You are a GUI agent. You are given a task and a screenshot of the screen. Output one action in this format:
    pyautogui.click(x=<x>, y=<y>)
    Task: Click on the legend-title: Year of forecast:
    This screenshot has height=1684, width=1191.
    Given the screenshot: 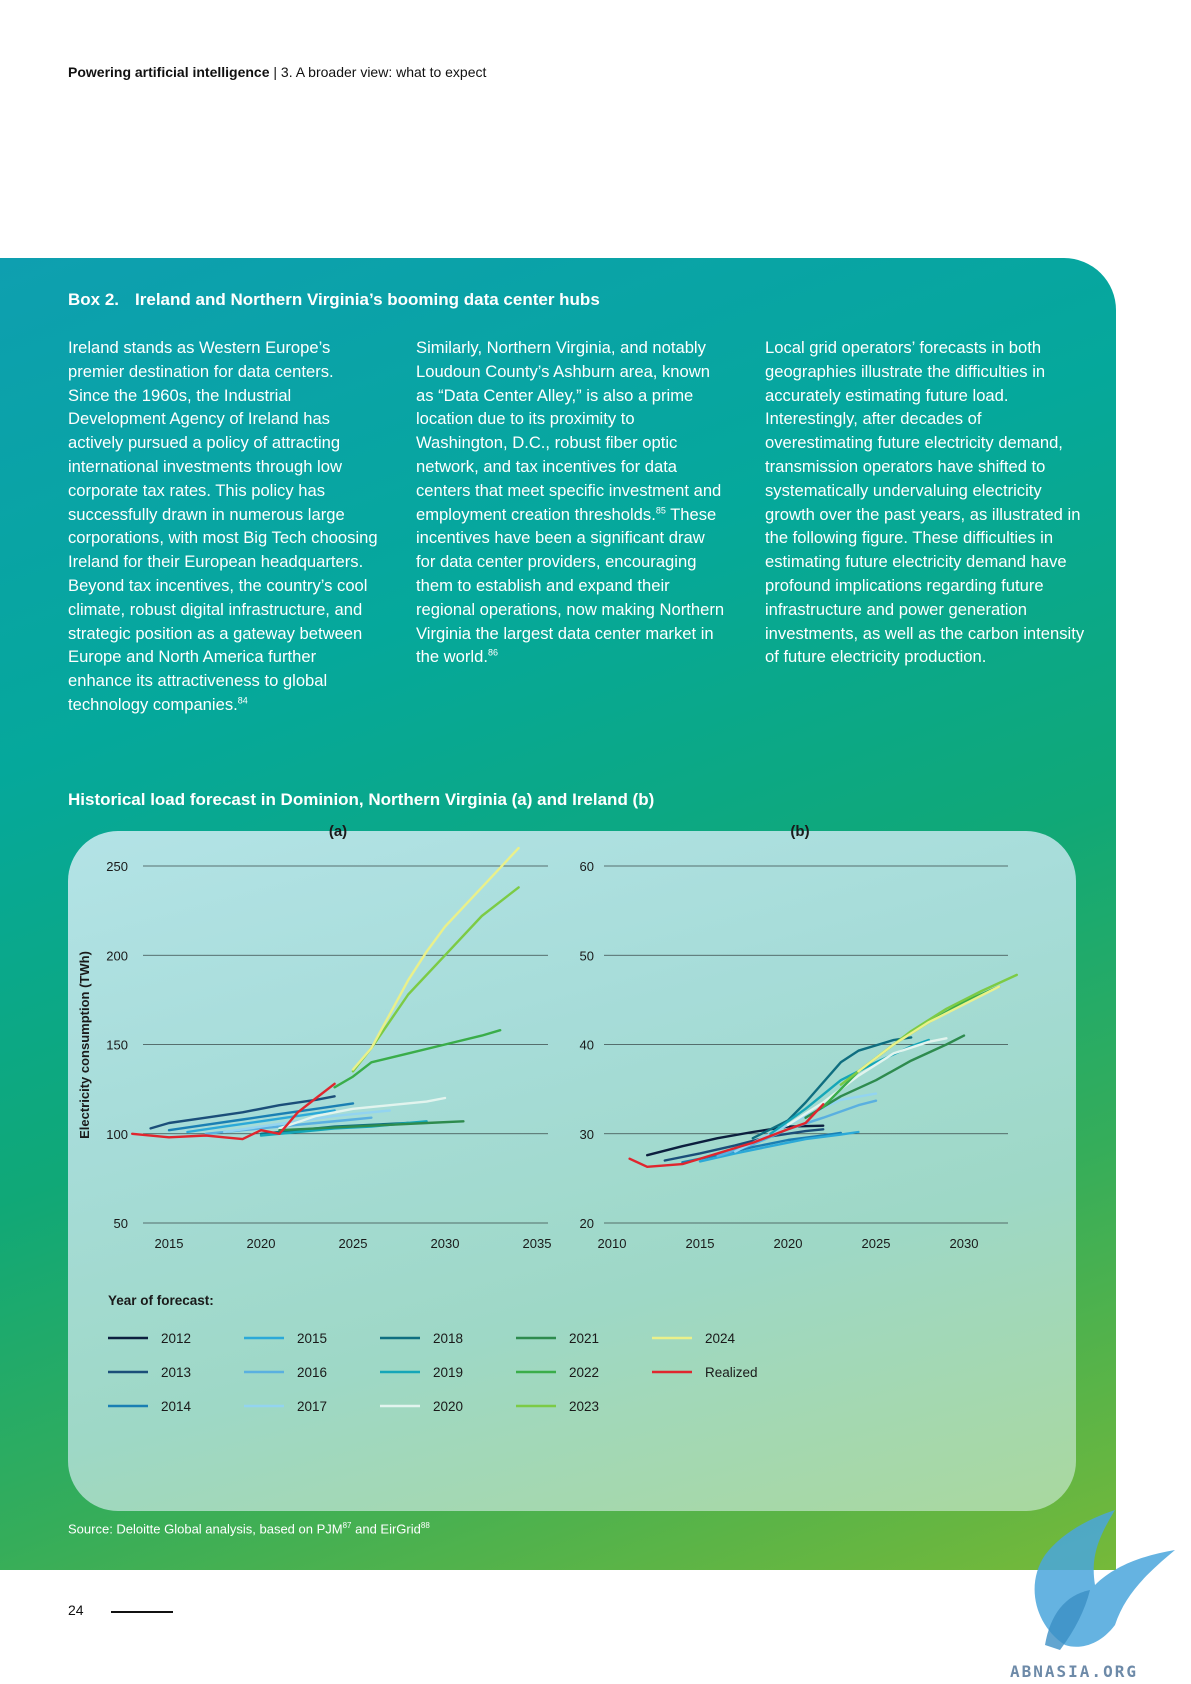 What is the action you would take?
    pyautogui.click(x=161, y=1300)
    